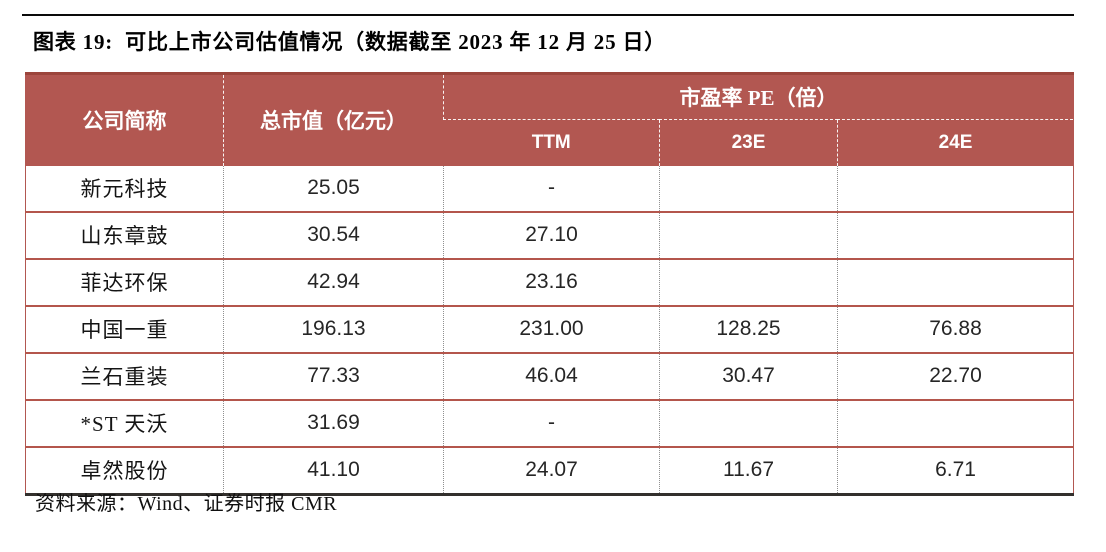  I want to click on table-row: 山东章鼓 30.54 27.10, so click(549, 234).